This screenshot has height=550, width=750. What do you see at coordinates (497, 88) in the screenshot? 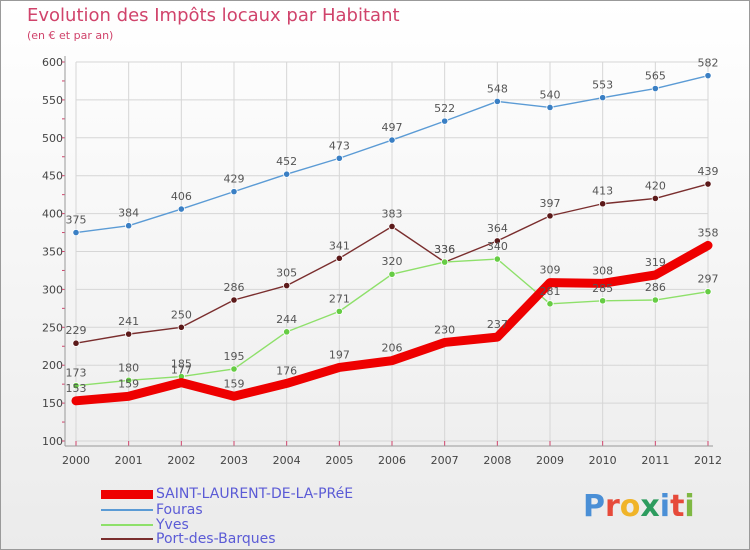
I see `data-label: 548` at bounding box center [497, 88].